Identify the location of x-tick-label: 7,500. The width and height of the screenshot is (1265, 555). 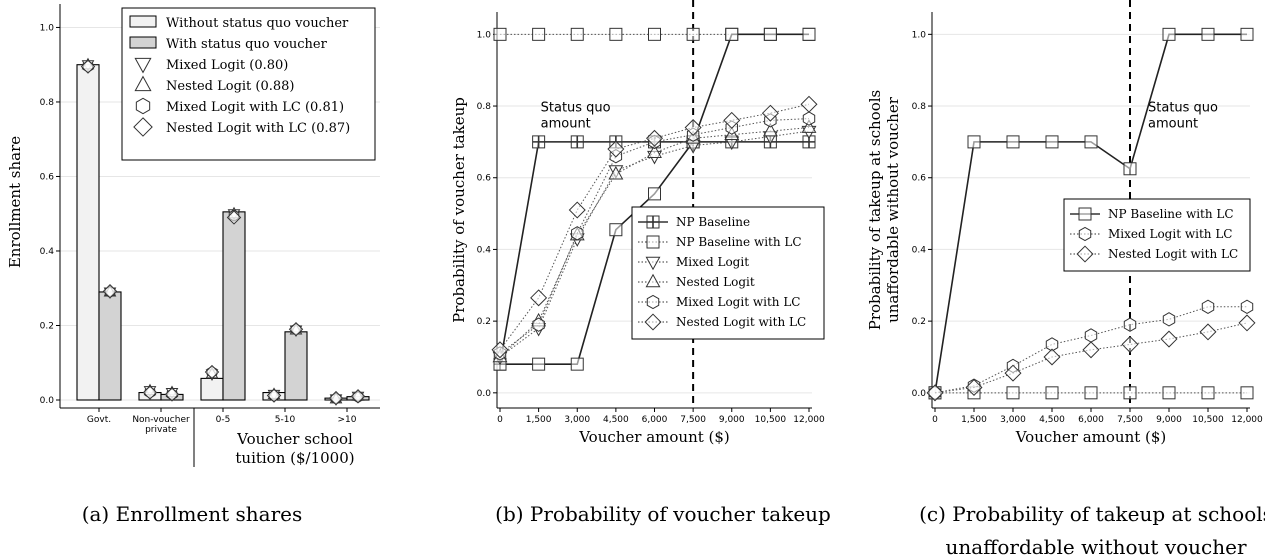
(693, 420).